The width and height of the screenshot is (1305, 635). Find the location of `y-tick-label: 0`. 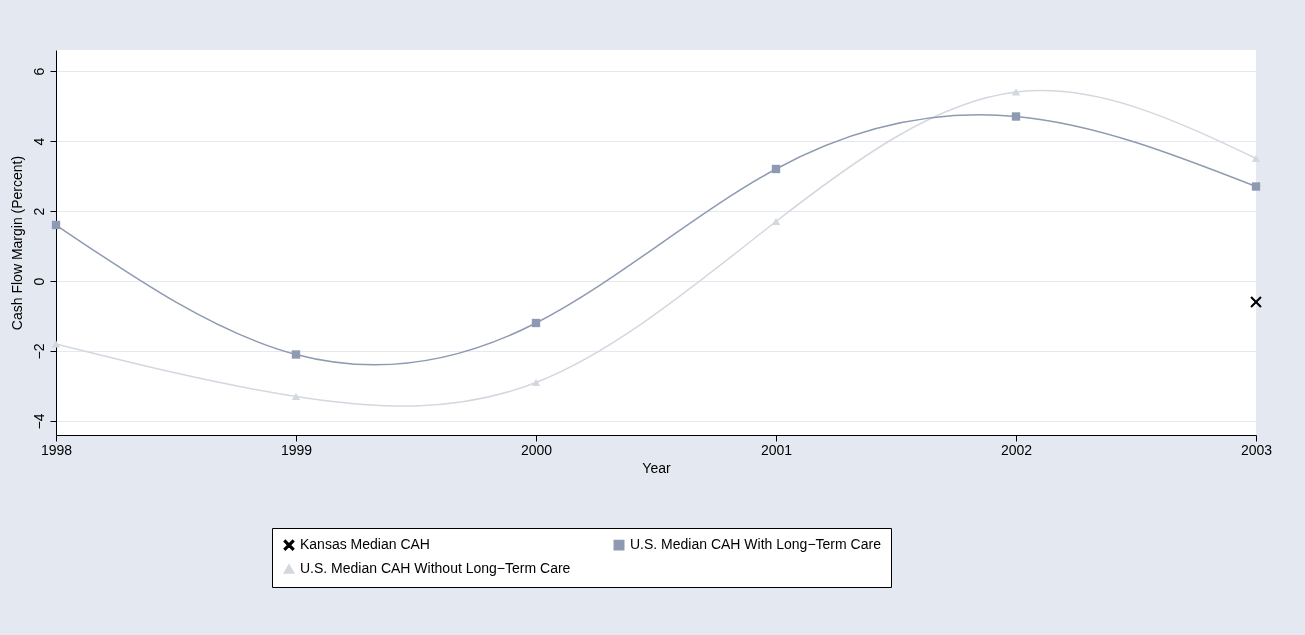

y-tick-label: 0 is located at coordinates (38, 281).